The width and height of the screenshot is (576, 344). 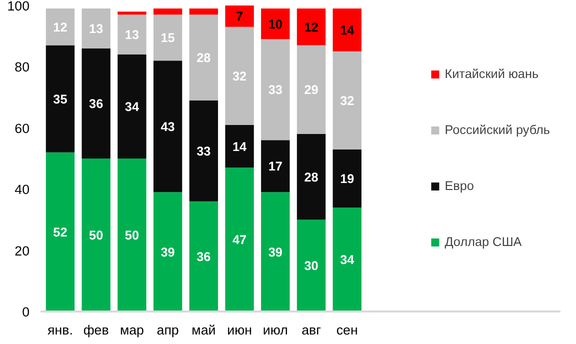 I want to click on y-tick-label: 80, so click(x=22, y=67).